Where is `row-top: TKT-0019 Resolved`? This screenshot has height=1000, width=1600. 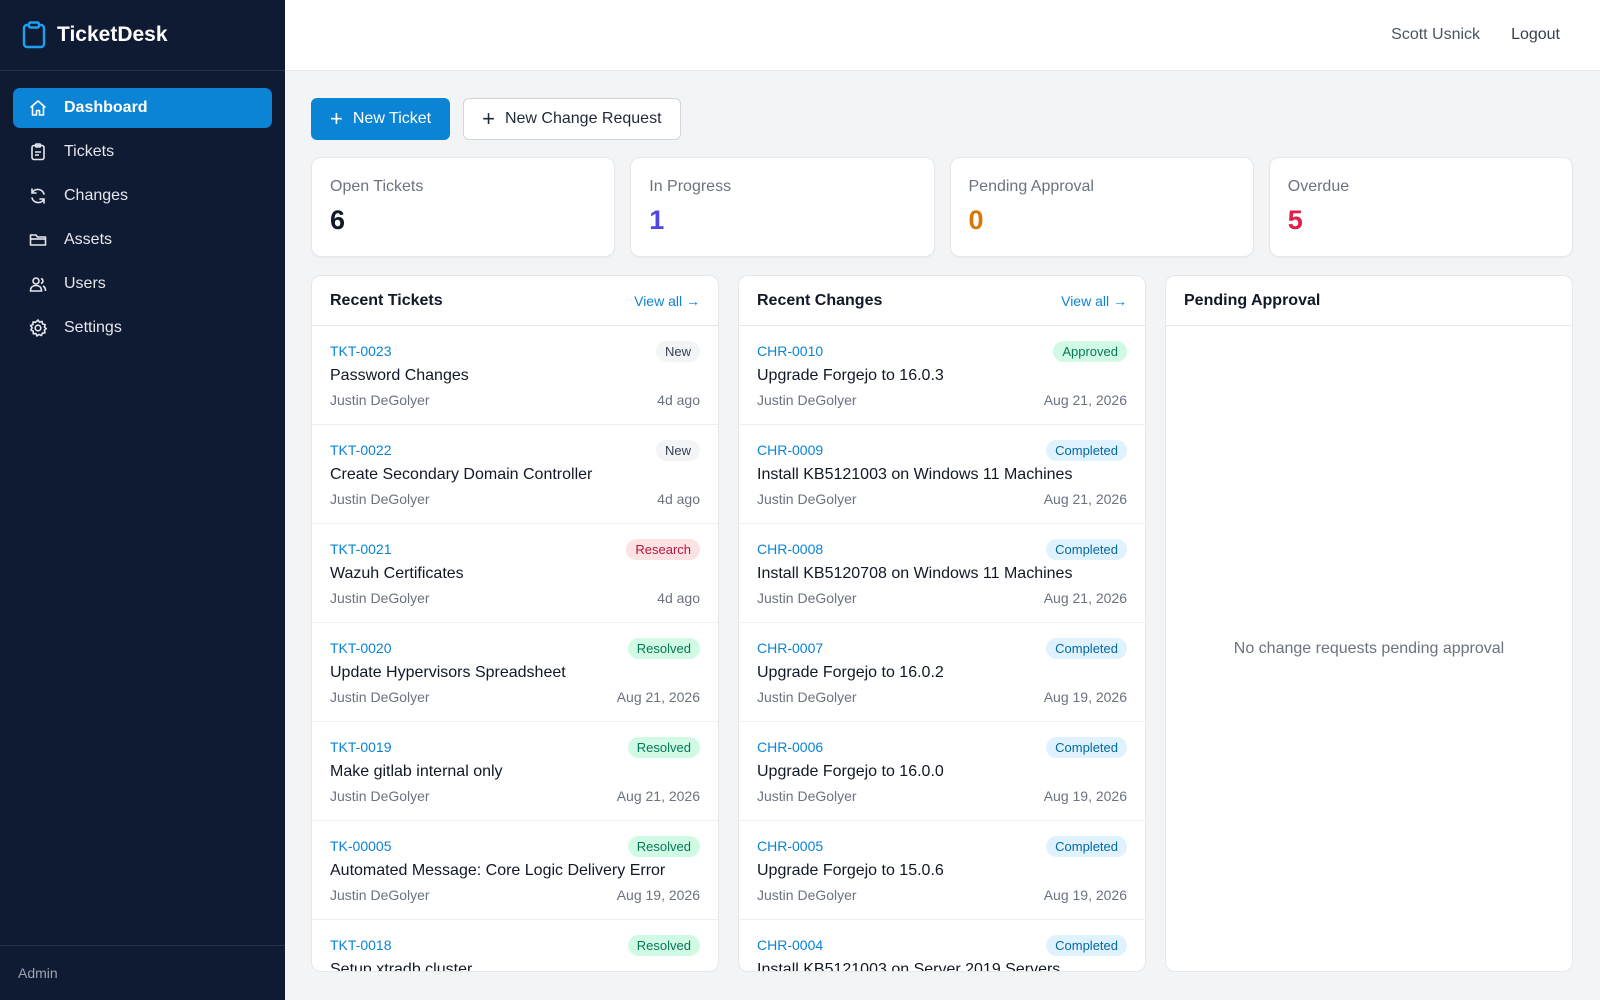 row-top: TKT-0019 Resolved is located at coordinates (515, 747).